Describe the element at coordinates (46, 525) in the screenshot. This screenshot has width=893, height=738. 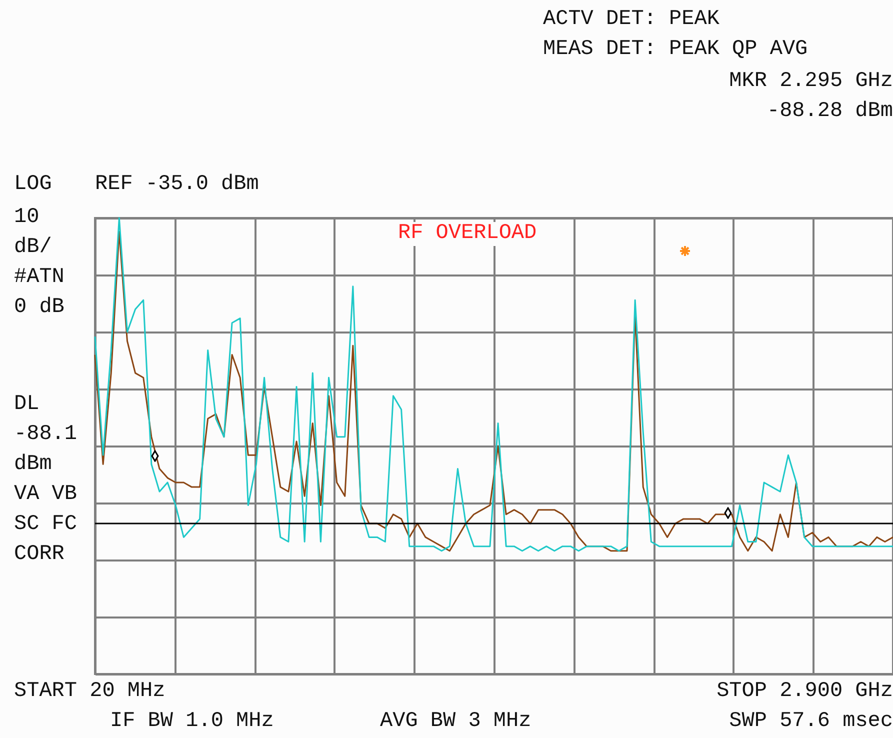
I see `text: SC FC` at that location.